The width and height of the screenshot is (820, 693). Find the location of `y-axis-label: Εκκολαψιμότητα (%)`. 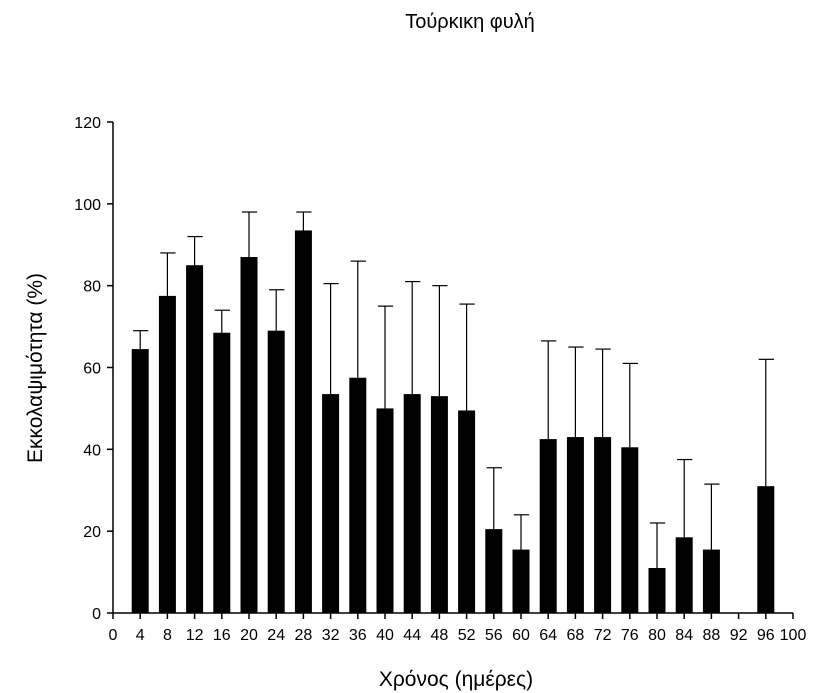

y-axis-label: Εκκολαψιμότητα (%) is located at coordinates (35, 368).